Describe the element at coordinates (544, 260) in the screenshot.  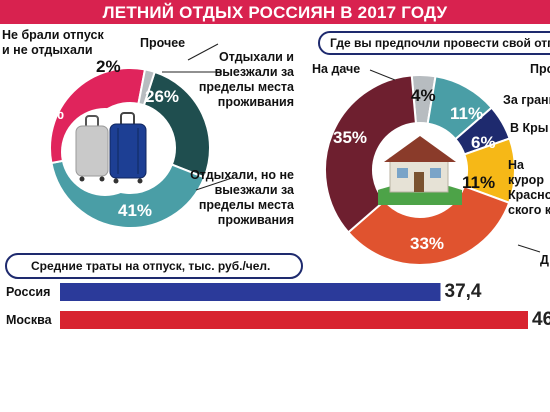
I see `legend-d: Д` at that location.